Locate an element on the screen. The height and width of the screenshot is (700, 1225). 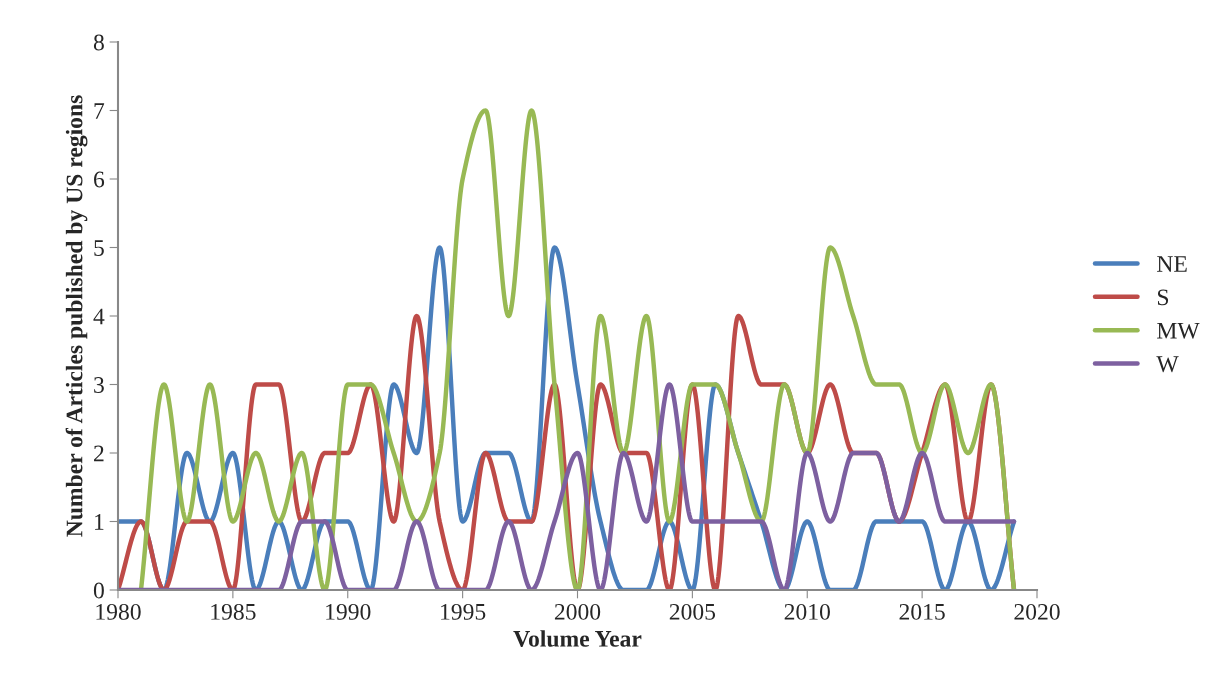
y-tick-label: 5 is located at coordinates (99, 248).